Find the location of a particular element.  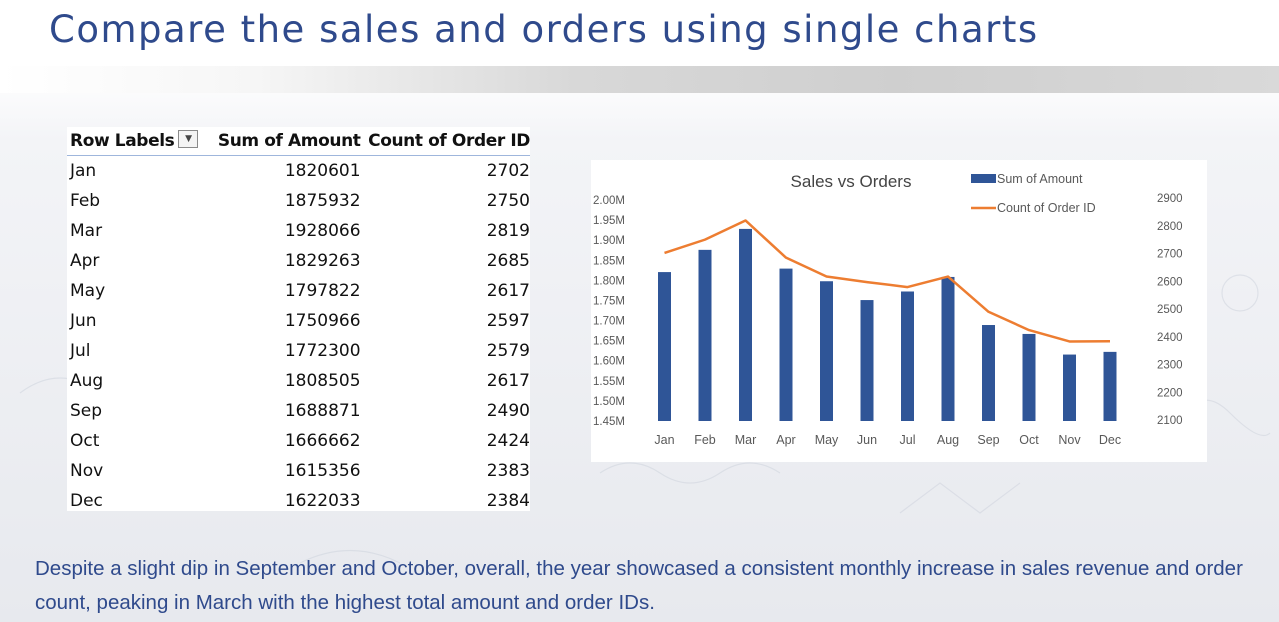

legend-label-sum-of-amount: Sum of Amount is located at coordinates (1040, 179).